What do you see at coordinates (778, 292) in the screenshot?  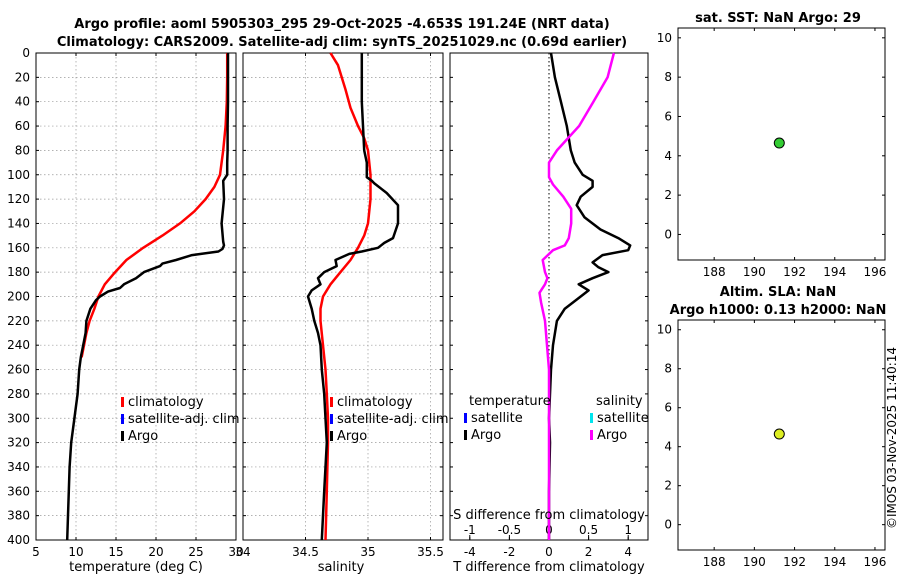 I see `sla-panel-title-line-1: Altim. SLA: NaN` at bounding box center [778, 292].